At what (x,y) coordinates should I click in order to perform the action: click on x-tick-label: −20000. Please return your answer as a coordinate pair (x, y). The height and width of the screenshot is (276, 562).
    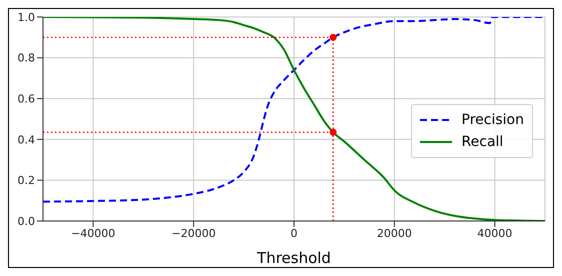
    Looking at the image, I should click on (193, 233).